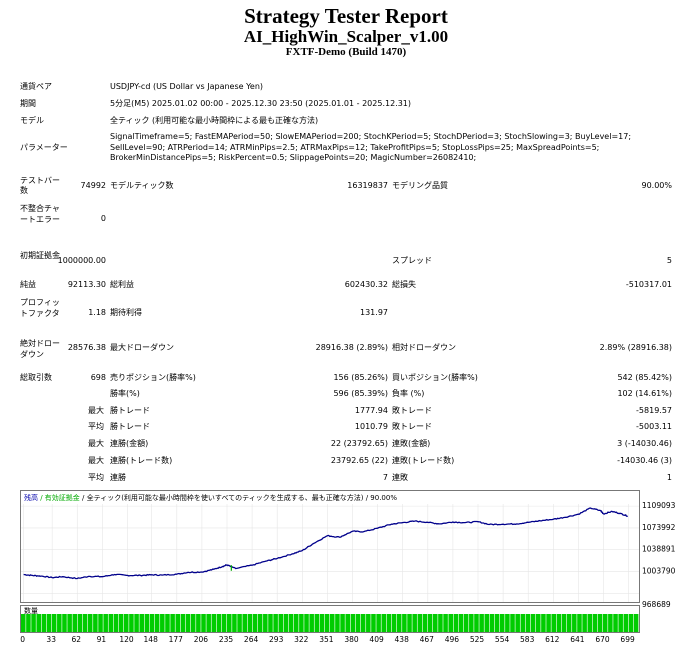 The width and height of the screenshot is (692, 646). What do you see at coordinates (527, 639) in the screenshot?
I see `x-tick-label: 583` at bounding box center [527, 639].